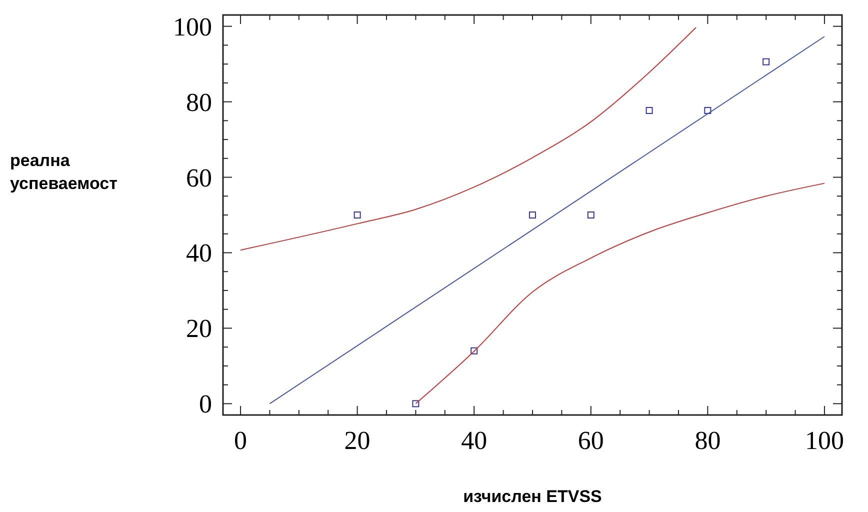 Image resolution: width=868 pixels, height=512 pixels. Describe the element at coordinates (64, 172) in the screenshot. I see `y-axis-title: реална успеваемост` at that location.